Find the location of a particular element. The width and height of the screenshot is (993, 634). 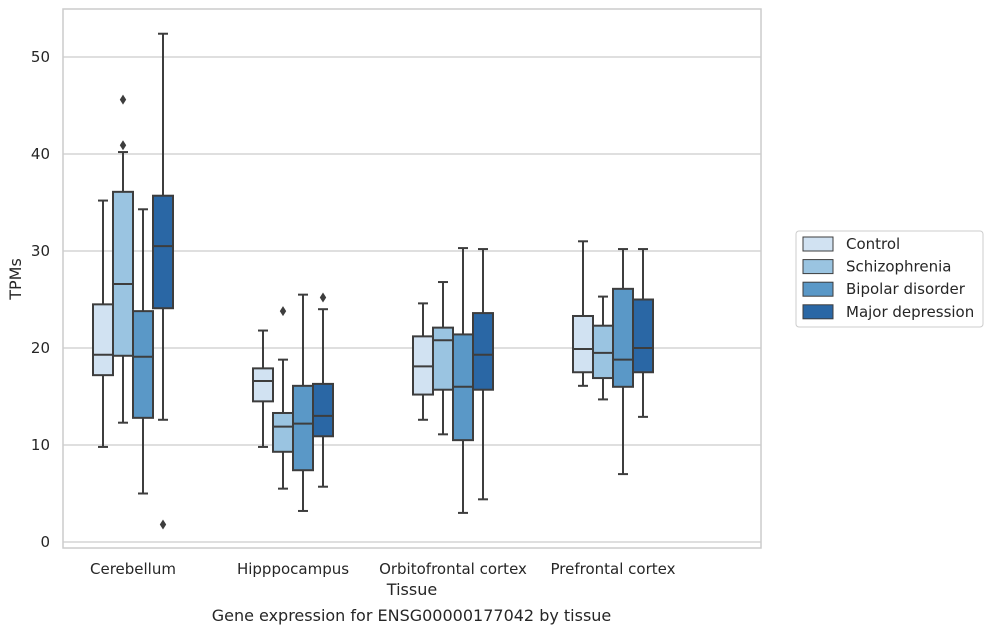

y-tick-label: 10 is located at coordinates (40, 445).